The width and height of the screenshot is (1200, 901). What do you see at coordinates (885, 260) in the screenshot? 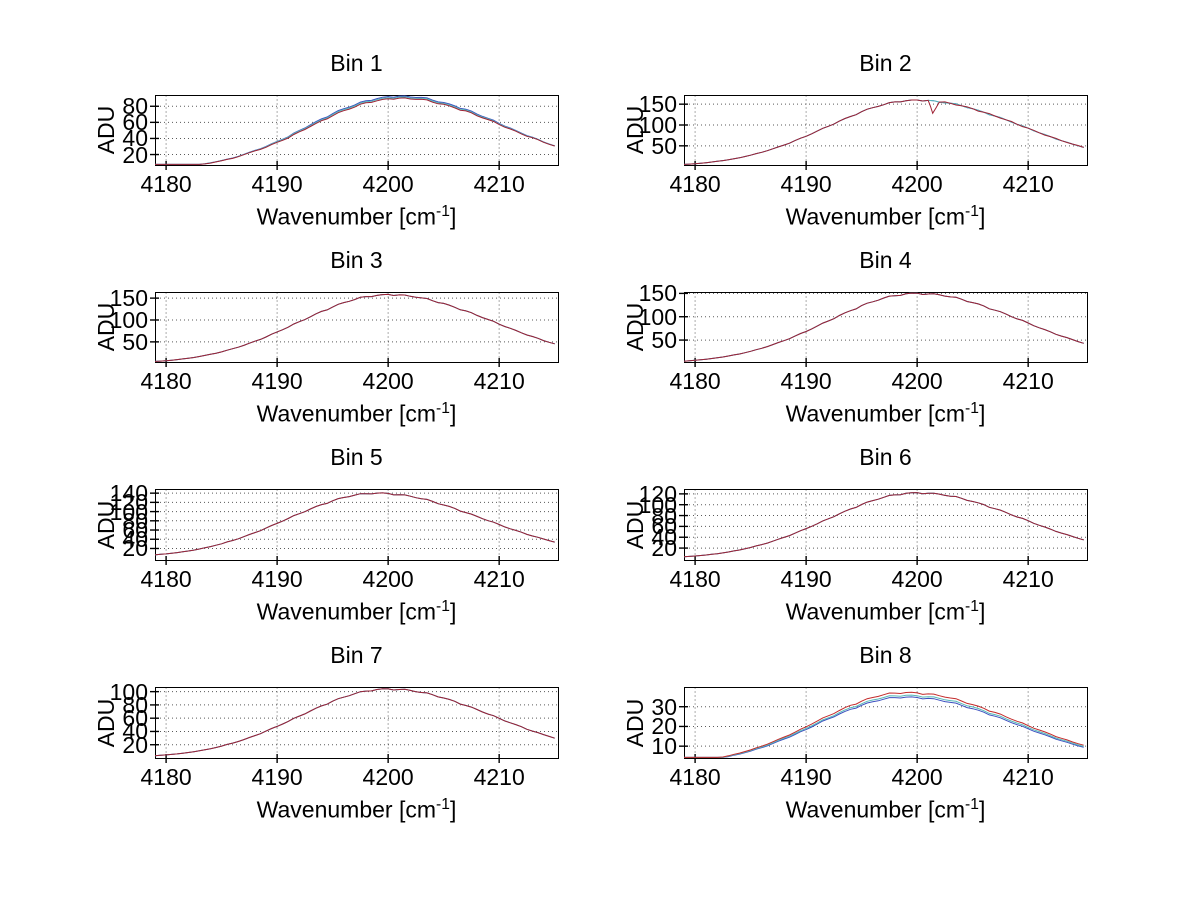
I see `subplot-title: Bin 4` at bounding box center [885, 260].